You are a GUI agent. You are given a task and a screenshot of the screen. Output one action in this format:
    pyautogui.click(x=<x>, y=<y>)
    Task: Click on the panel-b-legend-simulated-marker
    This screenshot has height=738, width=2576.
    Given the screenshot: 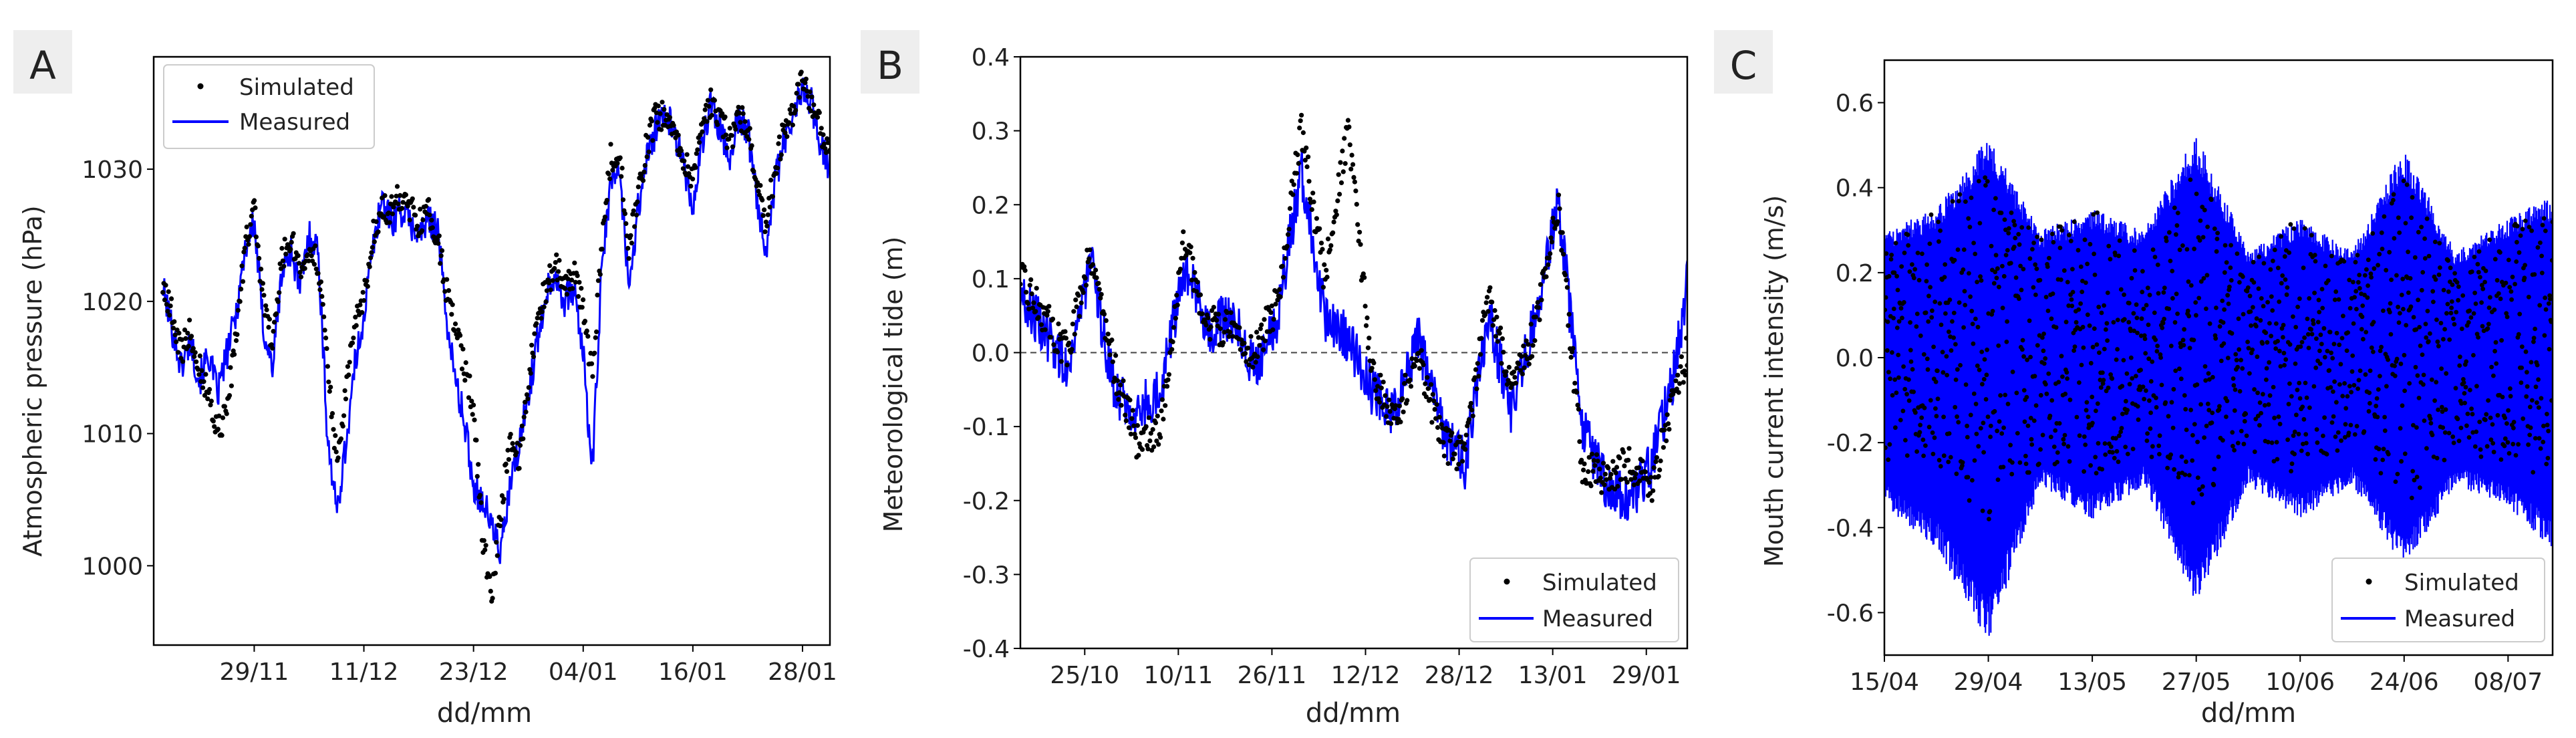 What is the action you would take?
    pyautogui.click(x=1507, y=581)
    